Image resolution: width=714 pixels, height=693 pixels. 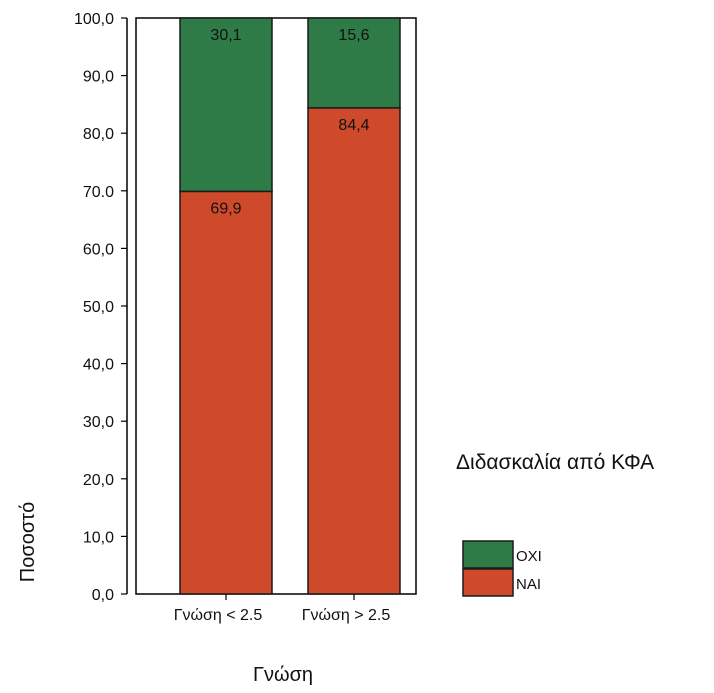 What do you see at coordinates (98, 365) in the screenshot?
I see `y-tick-label: 40,0` at bounding box center [98, 365].